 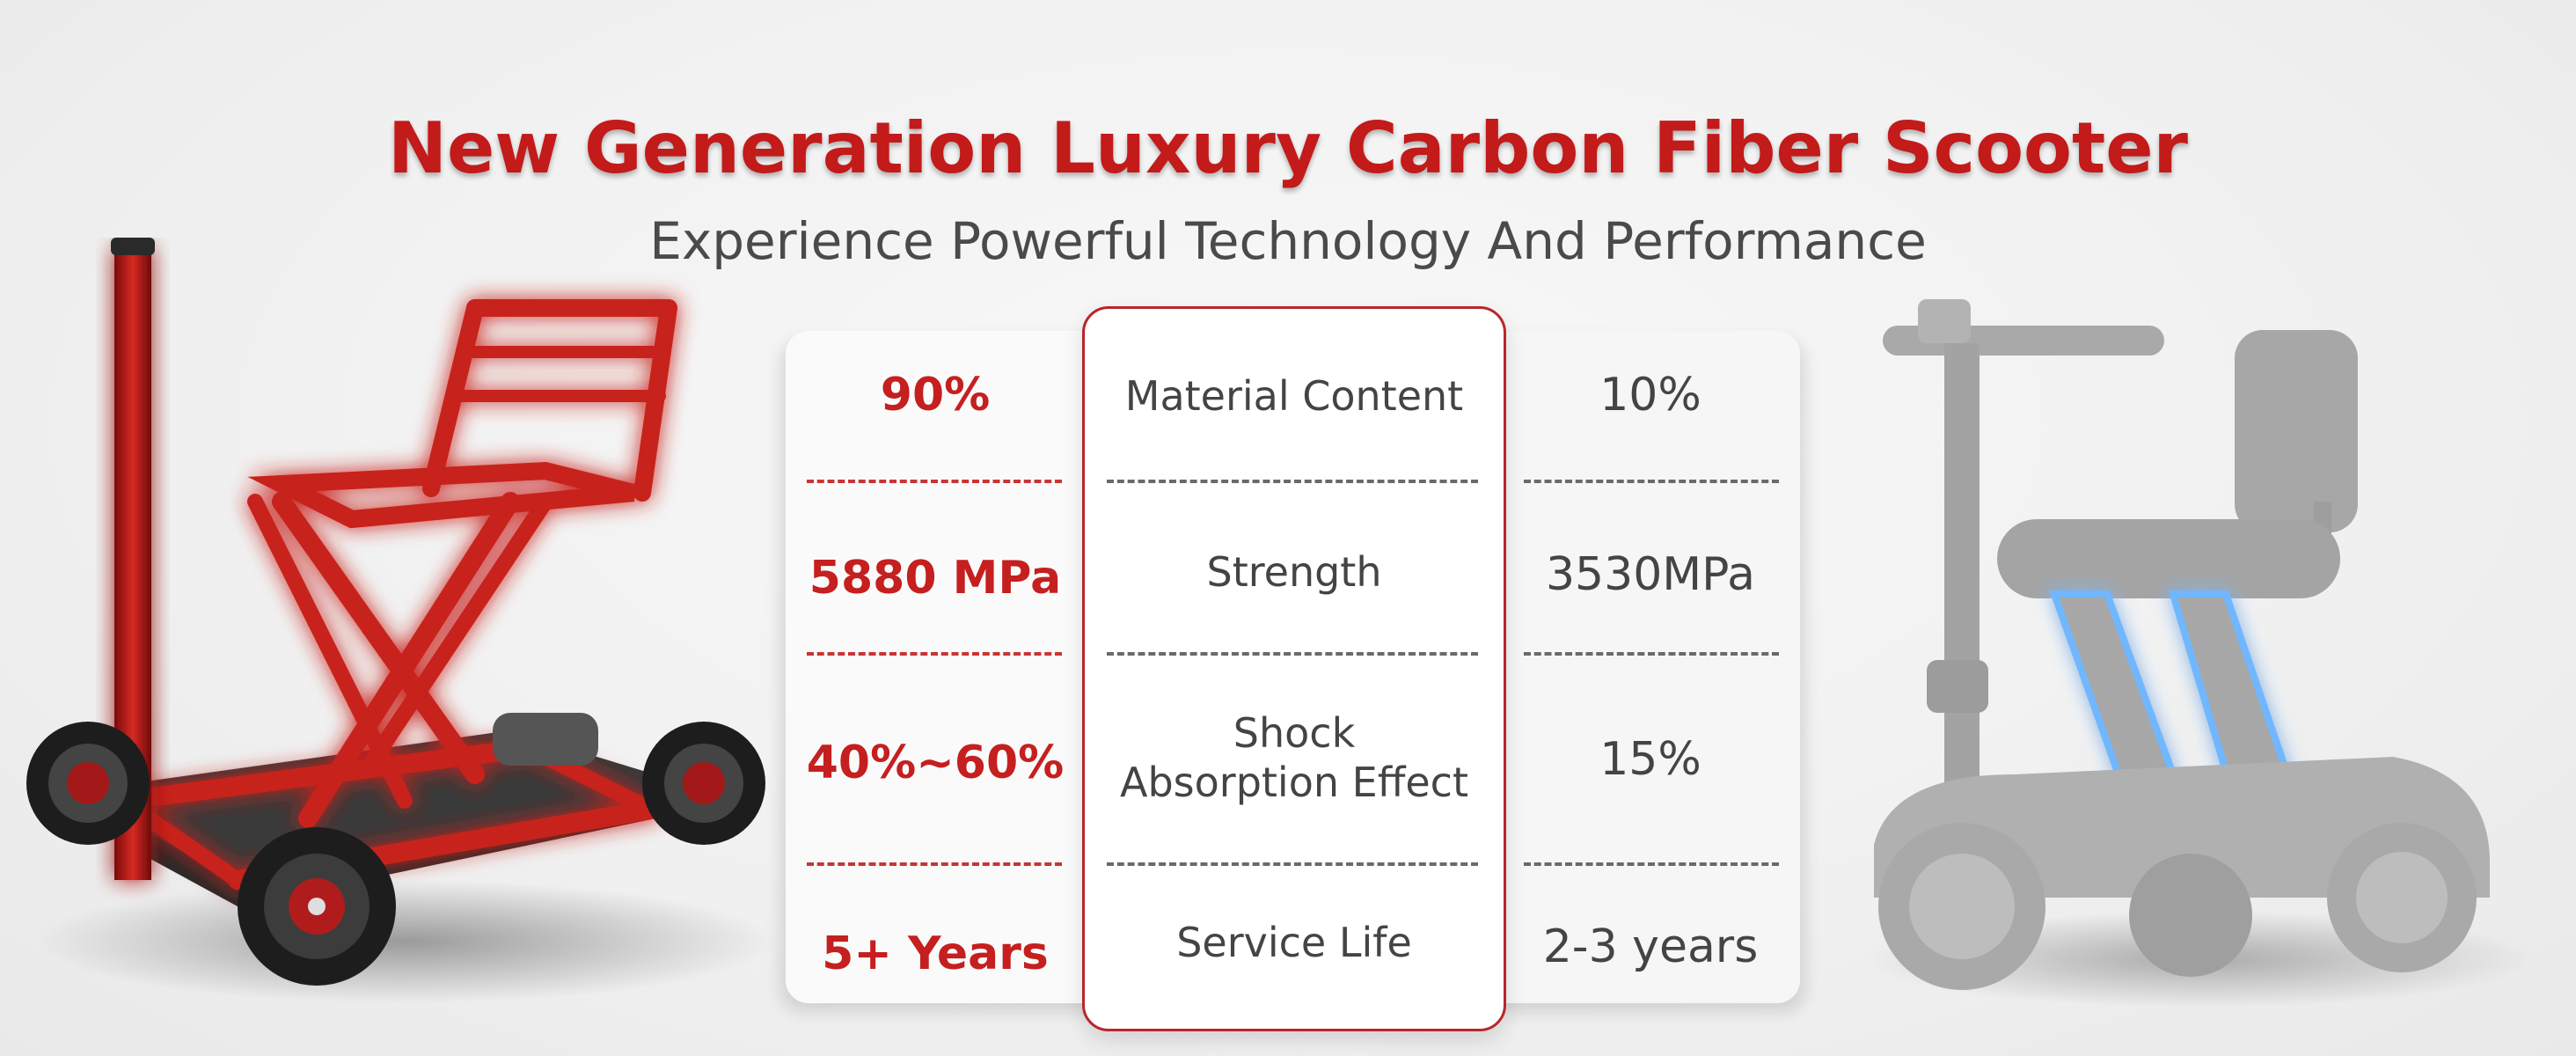 What do you see at coordinates (1650, 760) in the screenshot?
I see `other-shock-absorption-value: 15%` at bounding box center [1650, 760].